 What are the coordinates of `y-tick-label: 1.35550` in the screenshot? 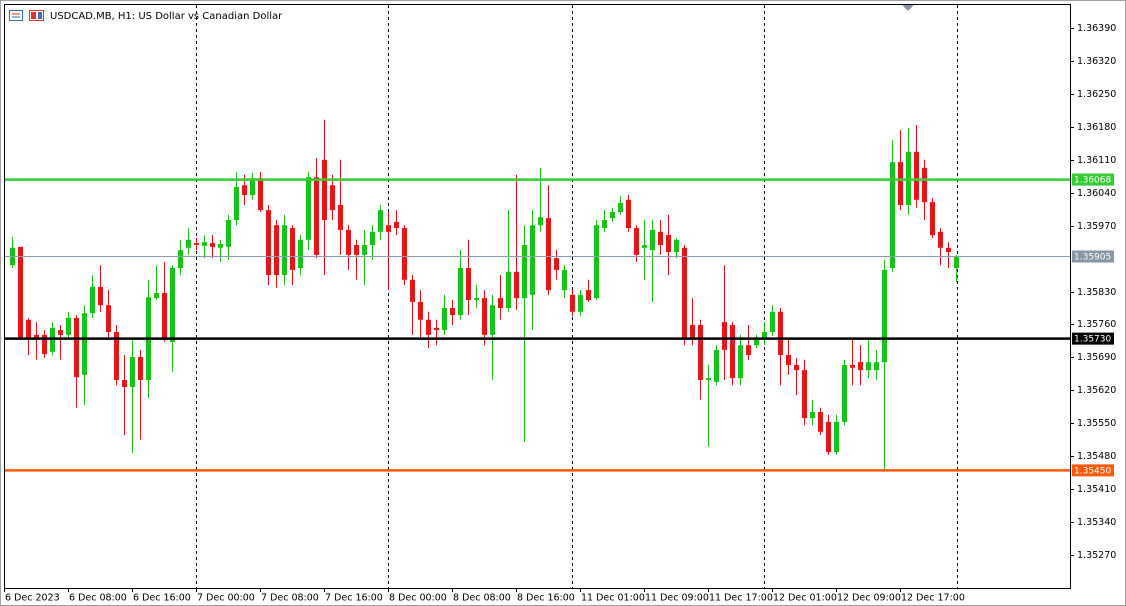 It's located at (1096, 423).